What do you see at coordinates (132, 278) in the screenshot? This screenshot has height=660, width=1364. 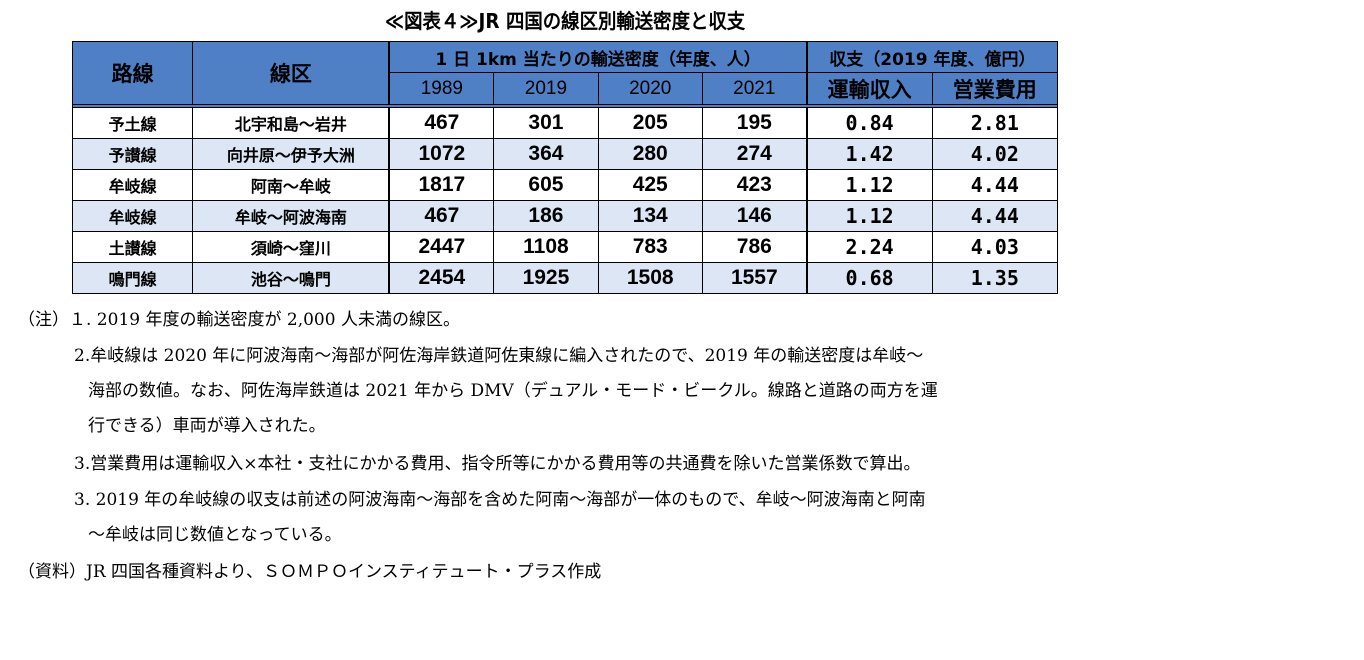 I see `cell-route: 鳴門線` at bounding box center [132, 278].